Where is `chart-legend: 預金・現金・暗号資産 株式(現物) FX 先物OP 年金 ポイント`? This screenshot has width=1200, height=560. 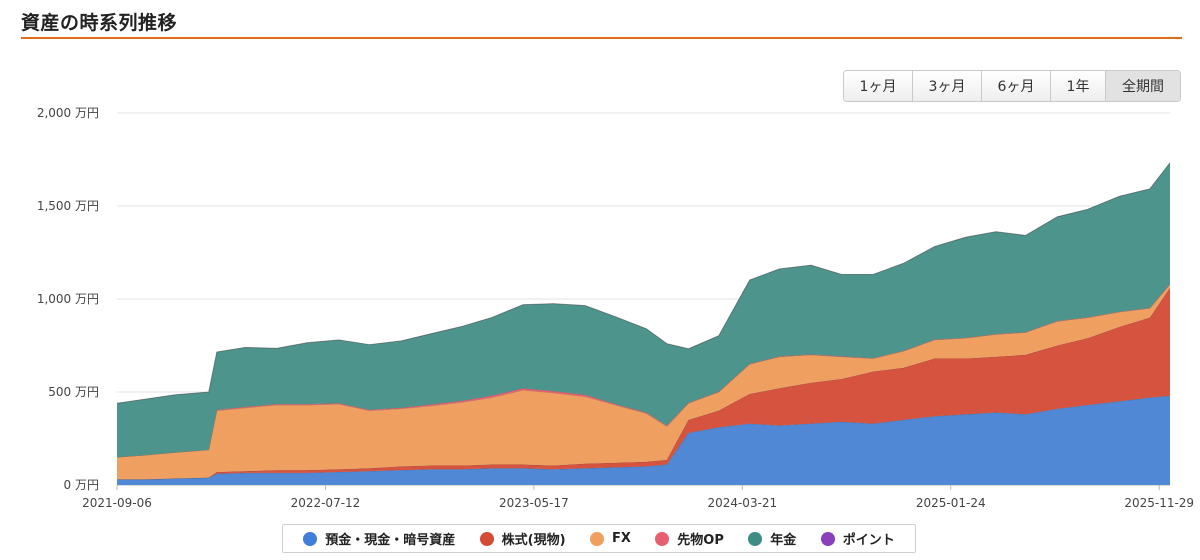
chart-legend: 預金・現金・暗号資産 株式(現物) FX 先物OP 年金 ポイント is located at coordinates (599, 538).